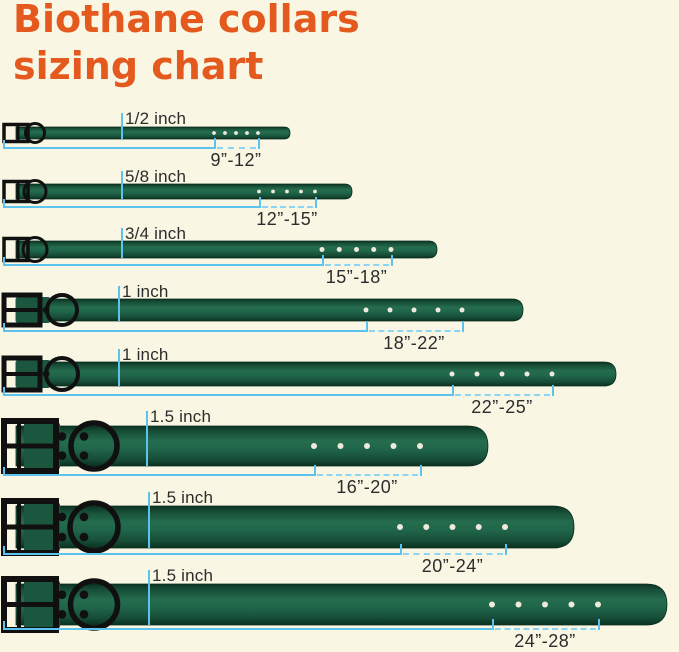  Describe the element at coordinates (186, 20) in the screenshot. I see `page-title-line1: Biothane collars` at that location.